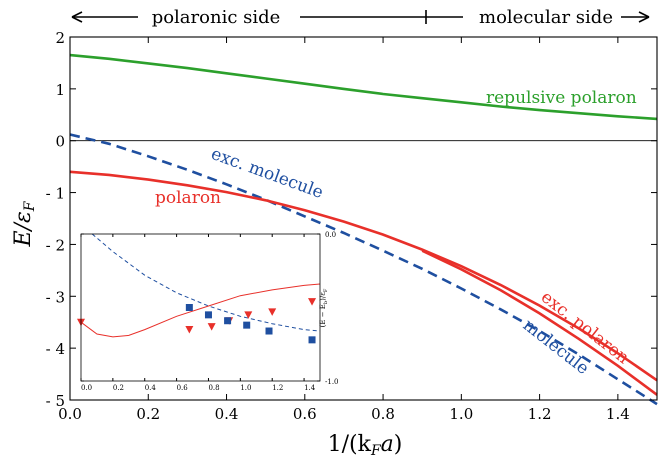 This screenshot has width=658, height=459. I want to click on y-tick-label: - 3, so click(55, 297).